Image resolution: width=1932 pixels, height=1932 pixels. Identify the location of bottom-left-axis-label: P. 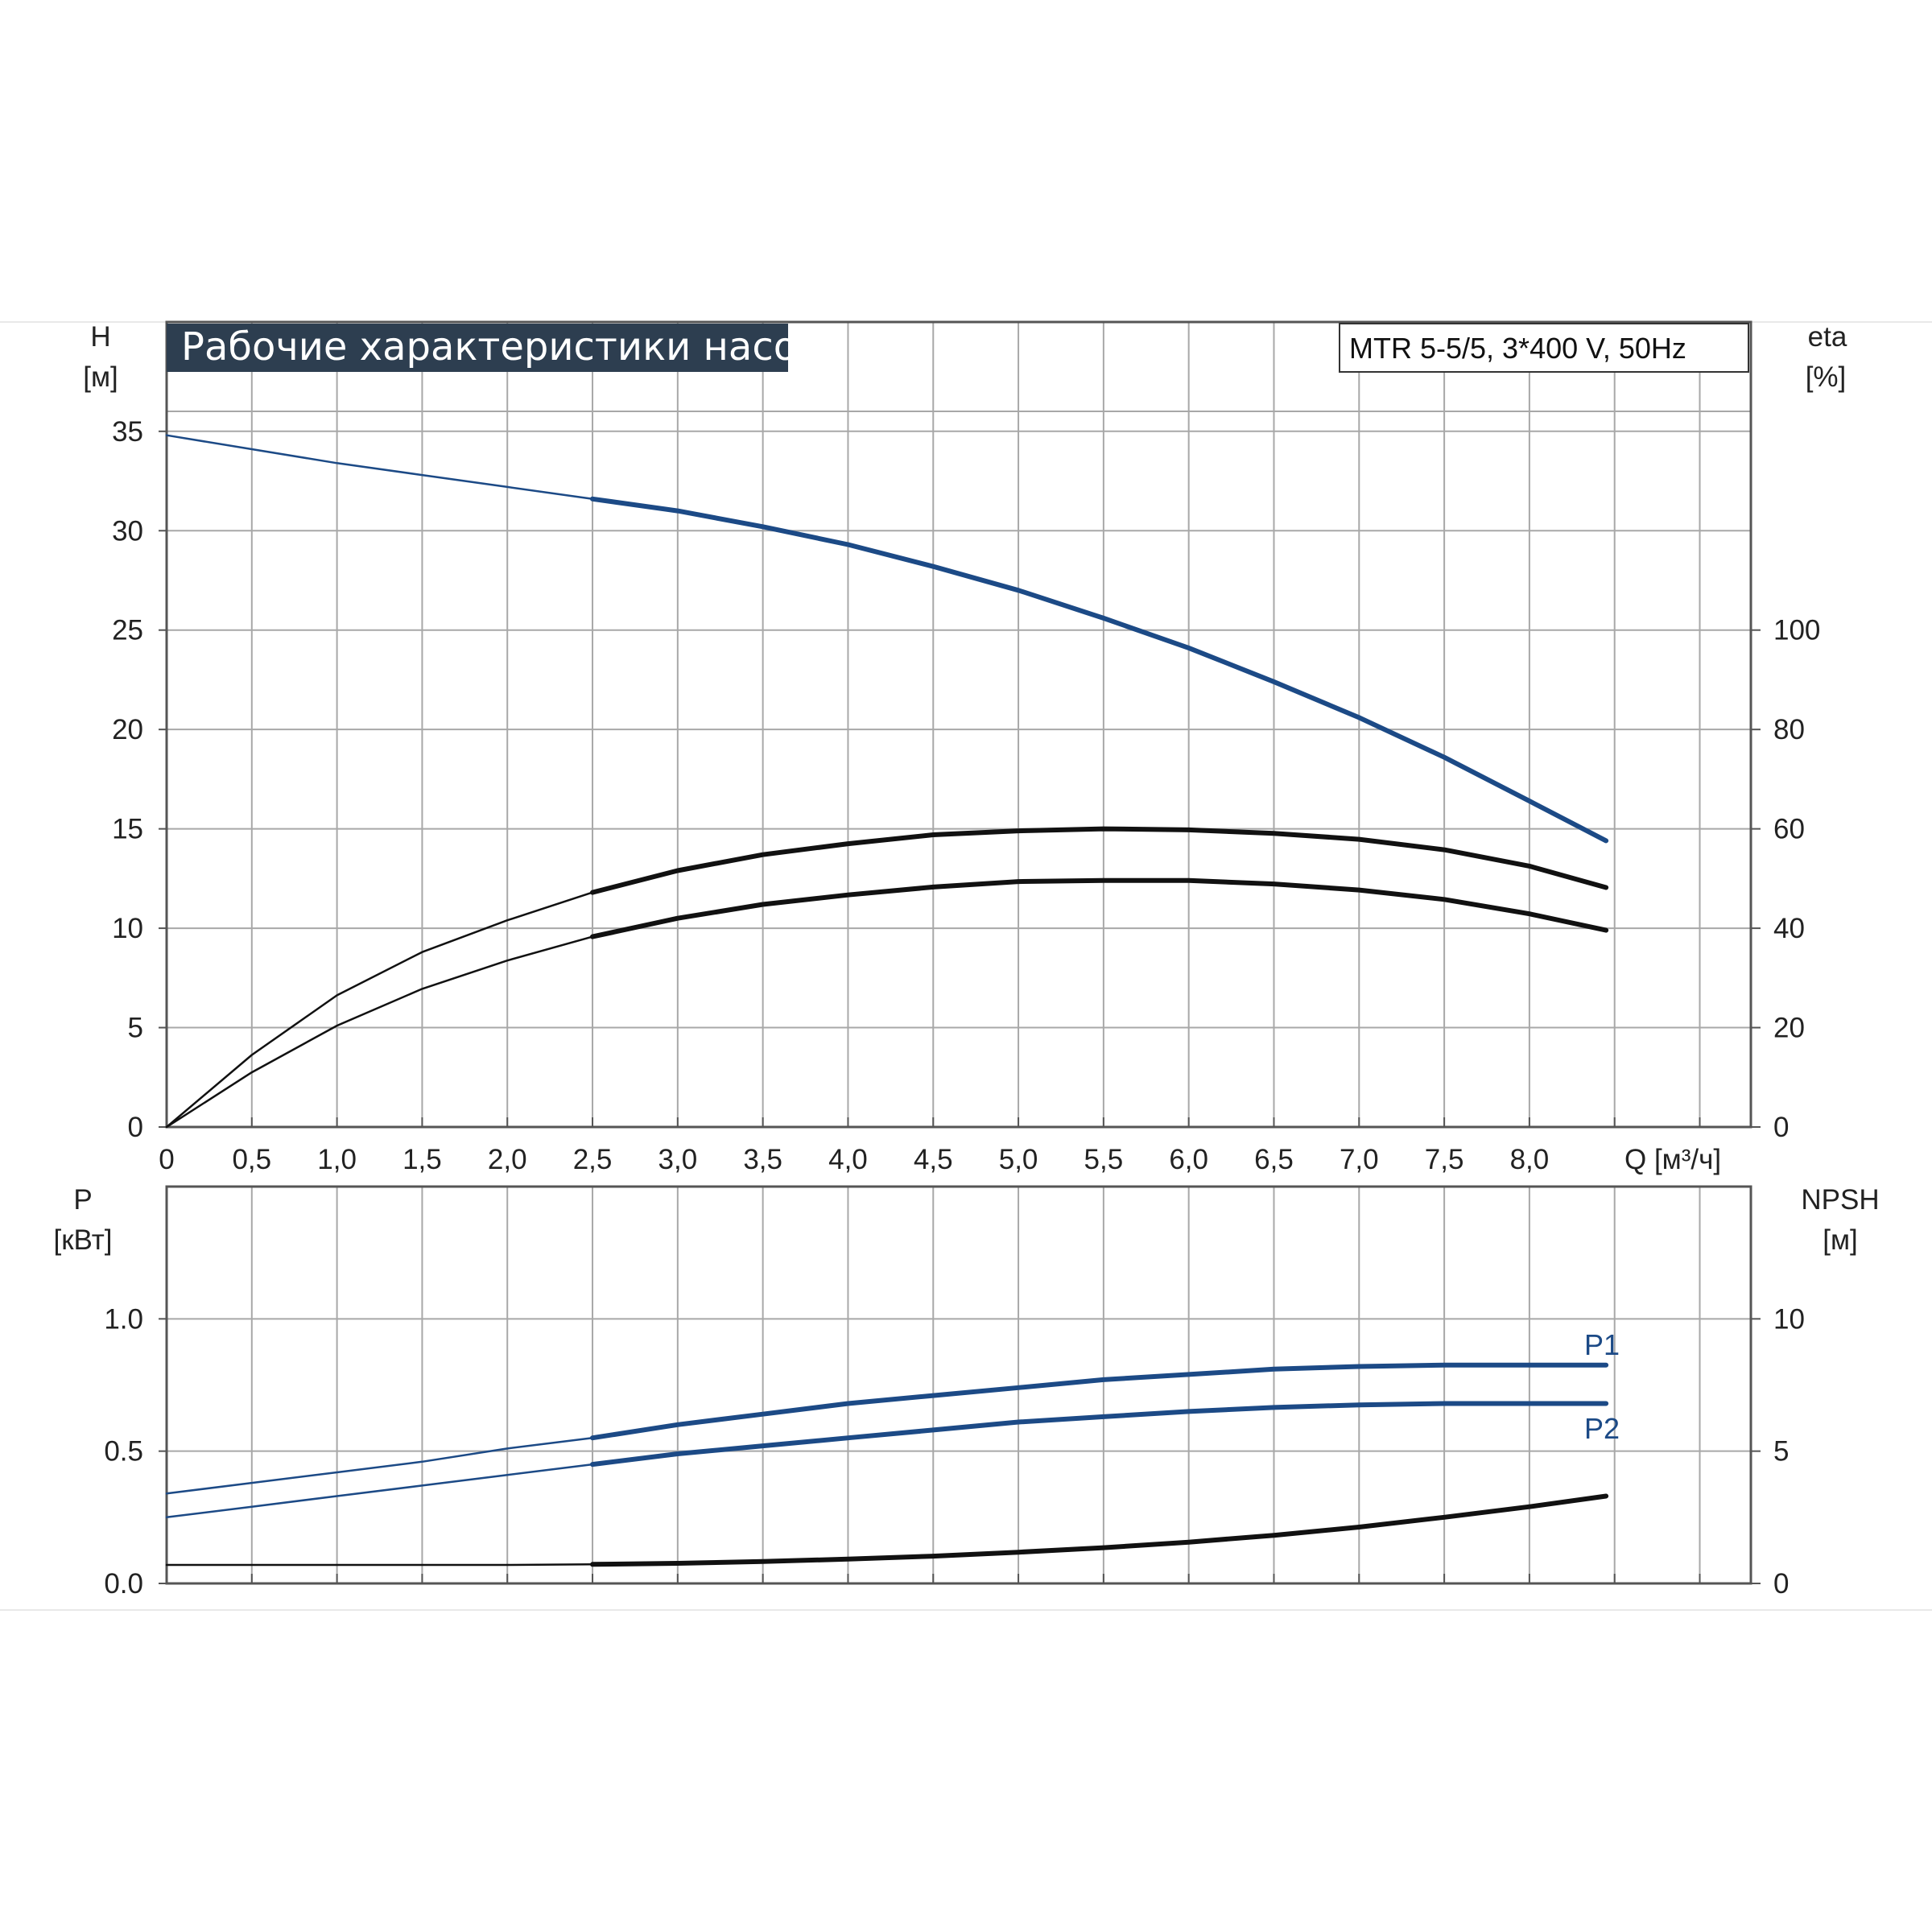
(82, 1200).